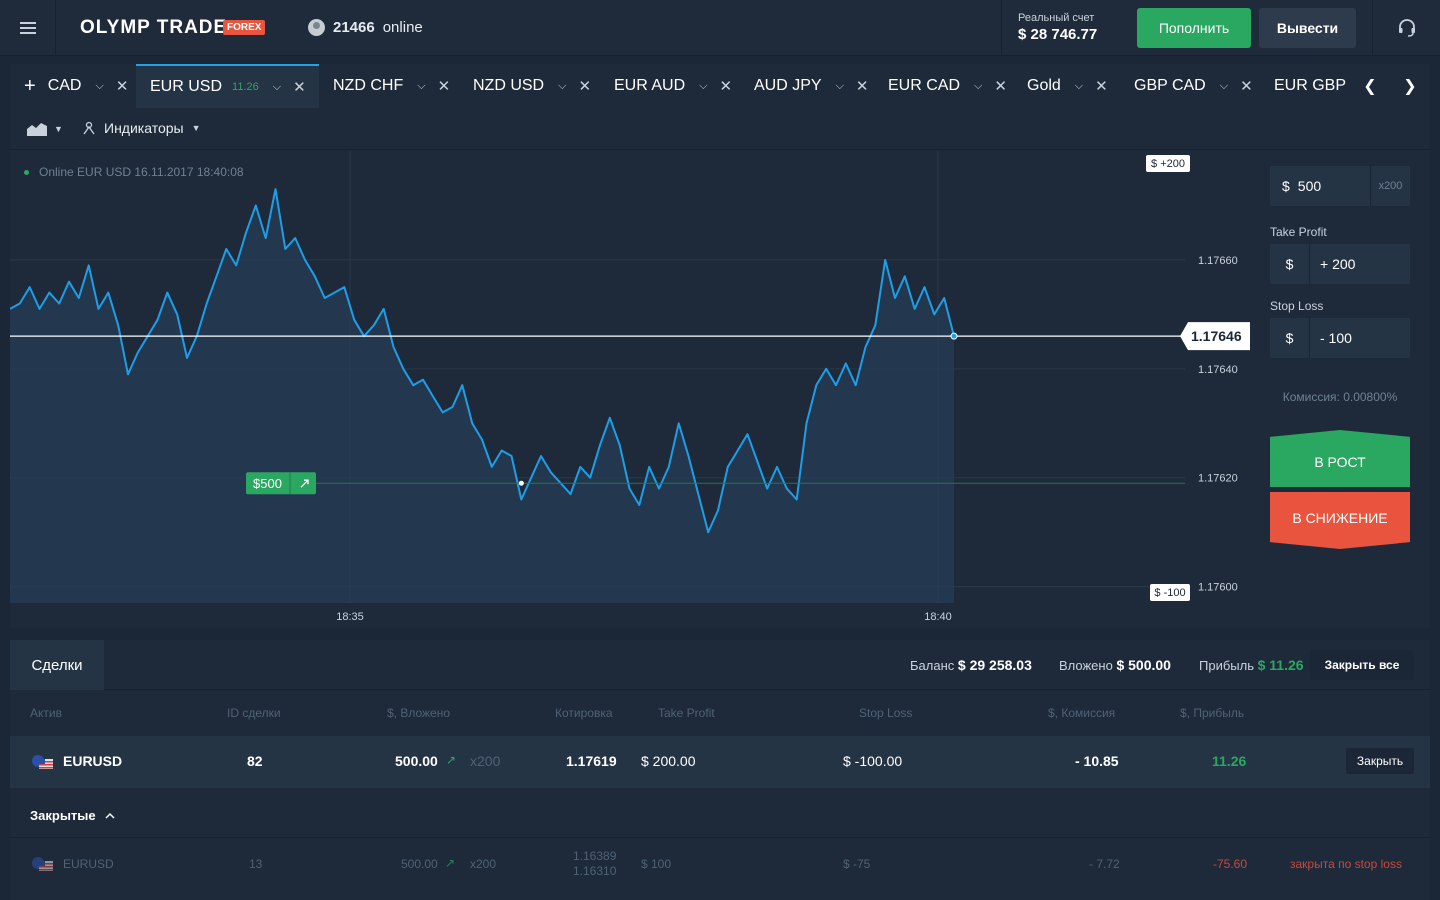 The height and width of the screenshot is (900, 1440). What do you see at coordinates (134, 172) in the screenshot?
I see `chart-online-label: Online EUR USD 16.11.2017 18:40:08` at bounding box center [134, 172].